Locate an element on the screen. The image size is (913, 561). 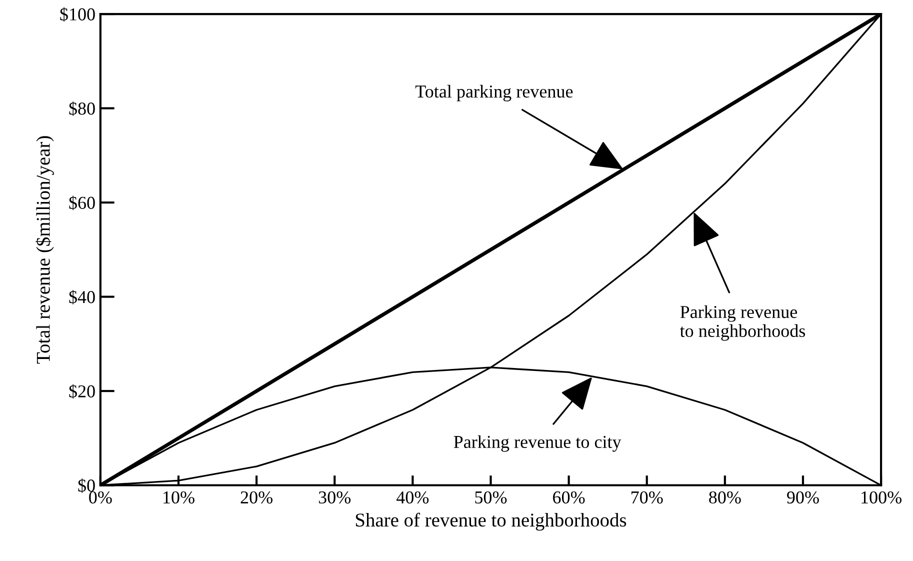
annotation: Parking revenue to city is located at coordinates (538, 443).